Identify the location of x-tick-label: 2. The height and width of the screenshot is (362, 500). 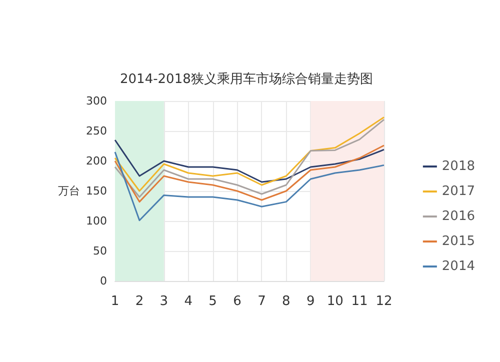
(139, 301).